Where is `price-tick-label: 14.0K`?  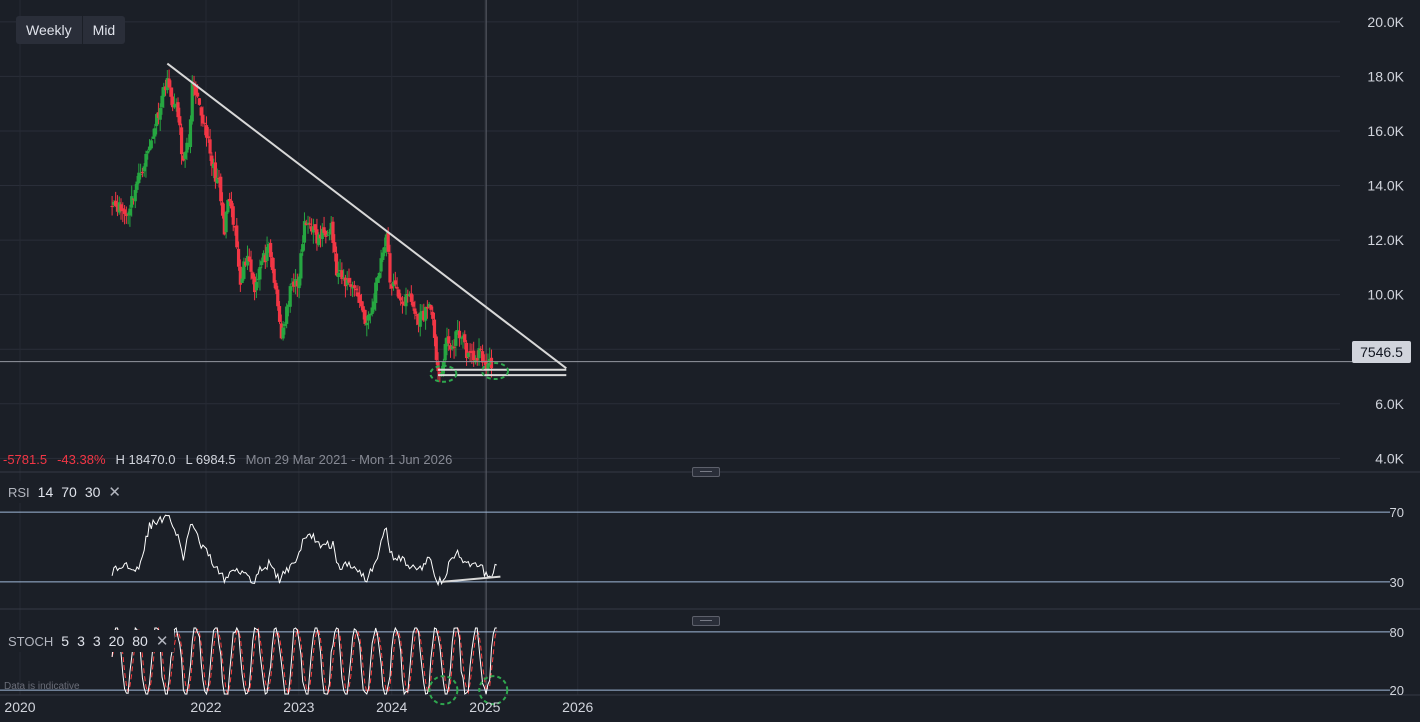
price-tick-label: 14.0K is located at coordinates (1385, 186).